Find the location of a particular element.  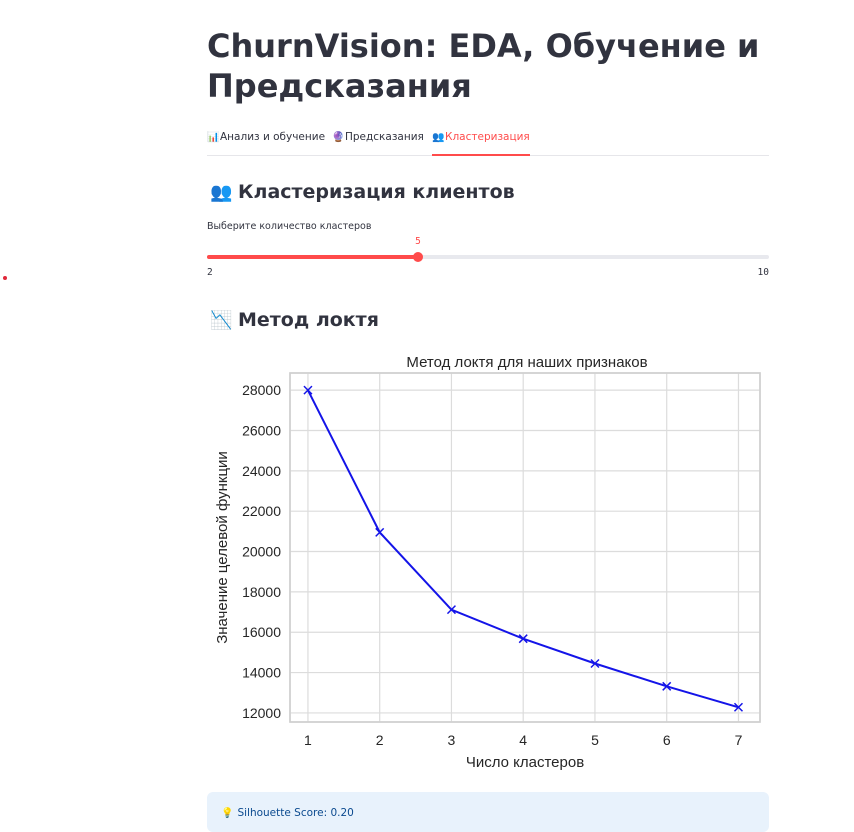

elbow-heading-text: Метод локтя is located at coordinates (308, 320).